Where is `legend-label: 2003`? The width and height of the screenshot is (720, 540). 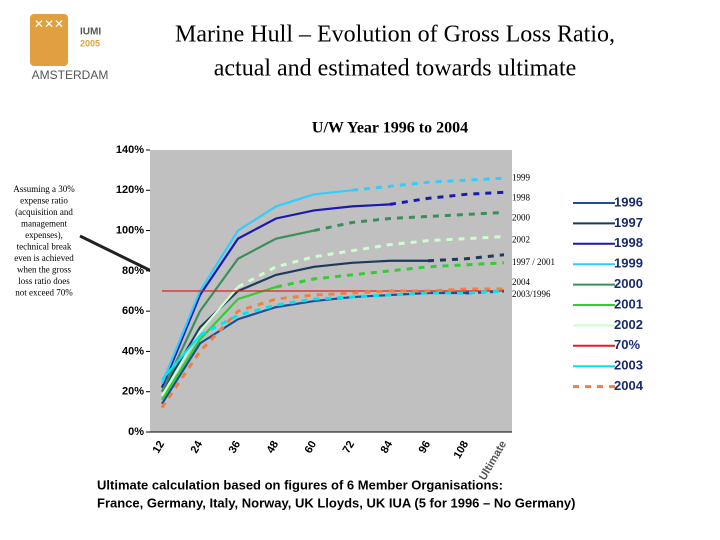
legend-label: 2003 is located at coordinates (628, 365).